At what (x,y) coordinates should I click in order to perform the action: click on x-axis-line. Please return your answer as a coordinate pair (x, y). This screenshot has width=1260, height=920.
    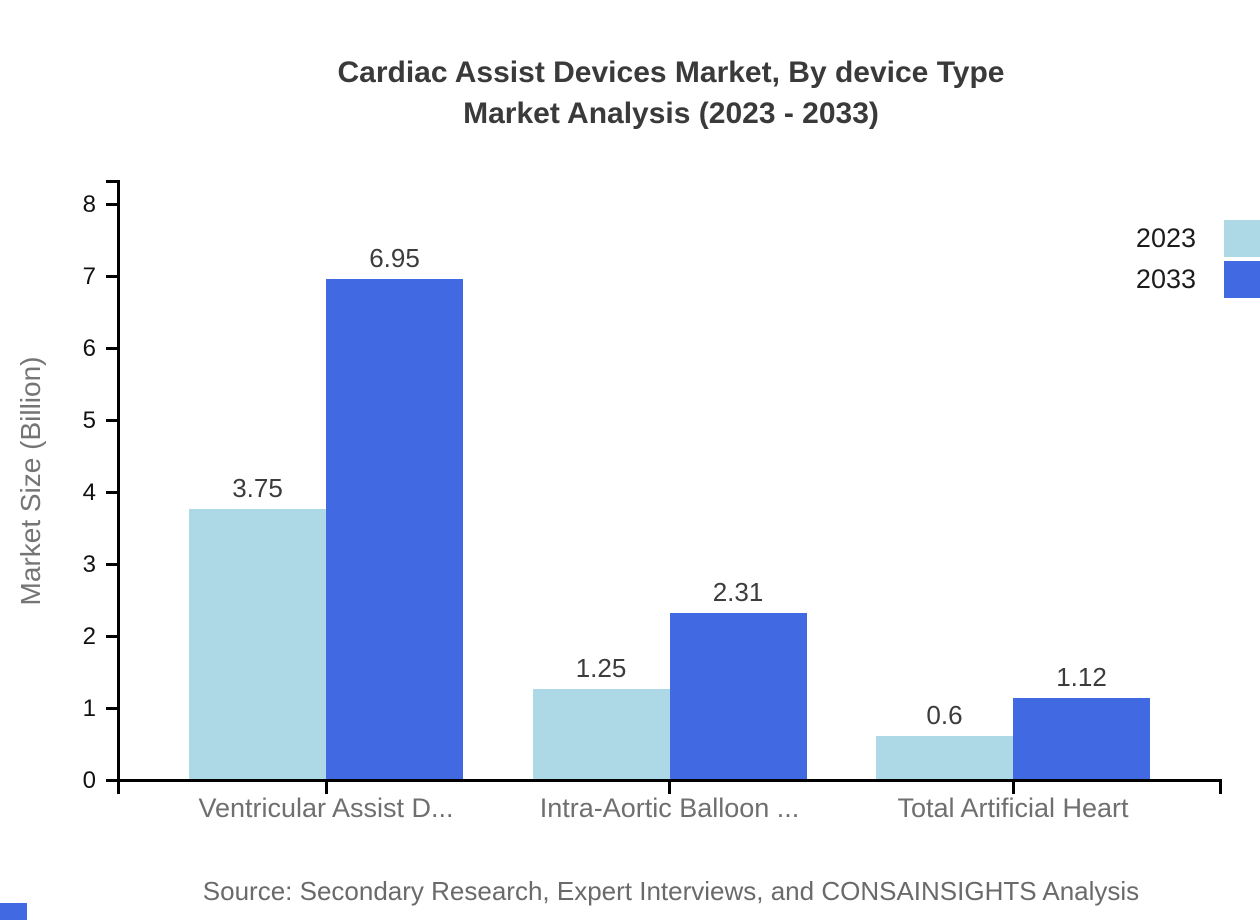
    Looking at the image, I should click on (664, 780).